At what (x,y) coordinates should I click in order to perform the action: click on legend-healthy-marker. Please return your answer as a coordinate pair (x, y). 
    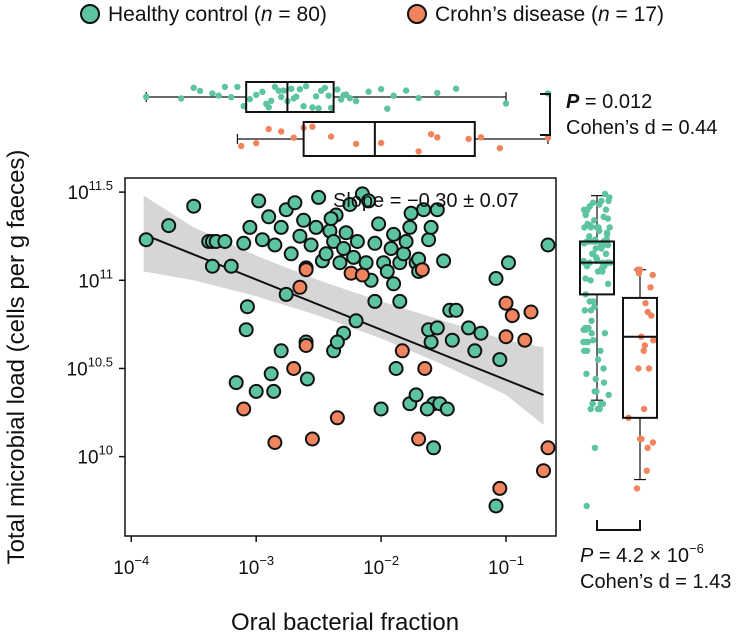
    Looking at the image, I should click on (90, 14).